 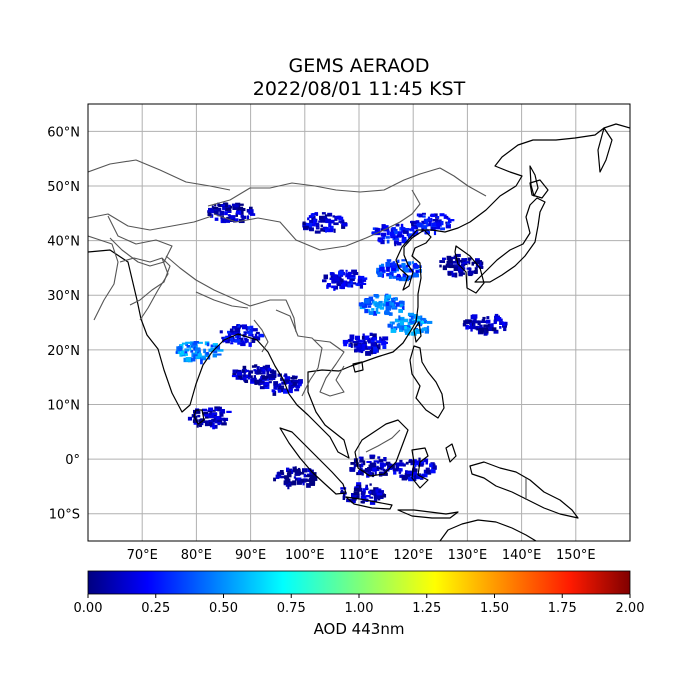 I want to click on aod-cluster-mongolia-central, so click(x=325, y=223).